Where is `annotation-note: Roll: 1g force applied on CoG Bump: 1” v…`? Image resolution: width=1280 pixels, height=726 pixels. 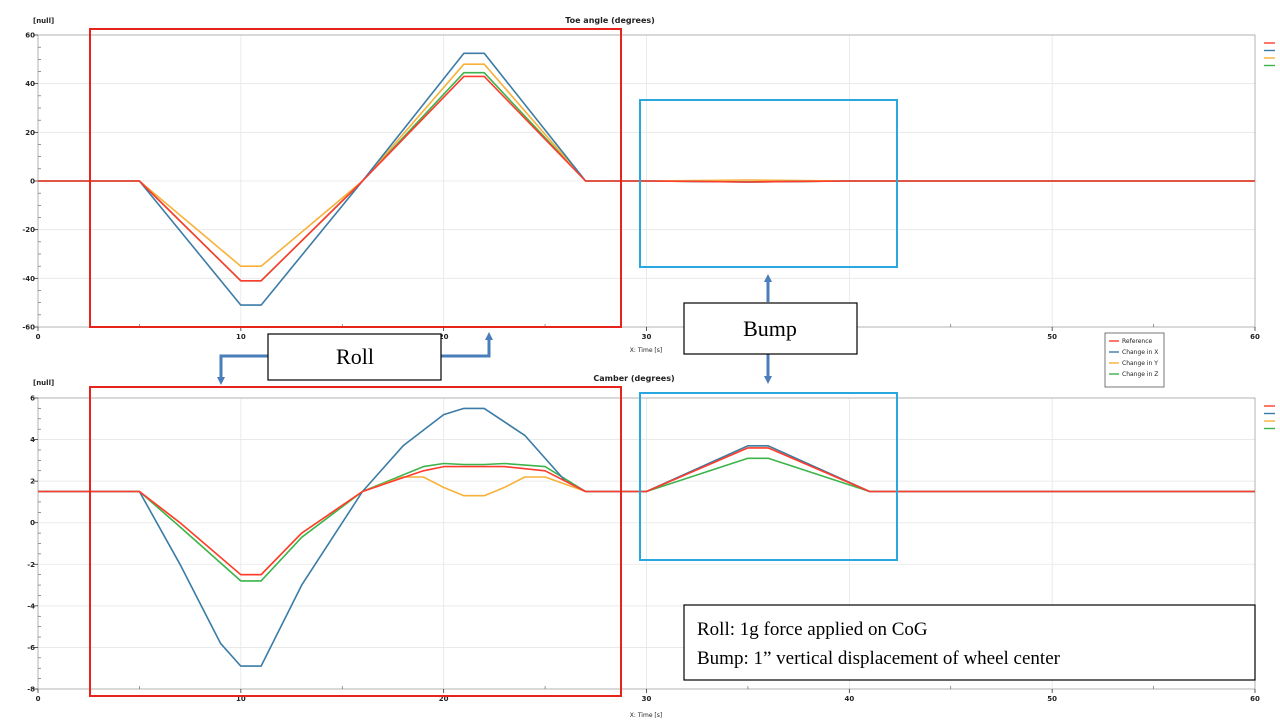
annotation-note: Roll: 1g force applied on CoG Bump: 1” v… is located at coordinates (969, 642).